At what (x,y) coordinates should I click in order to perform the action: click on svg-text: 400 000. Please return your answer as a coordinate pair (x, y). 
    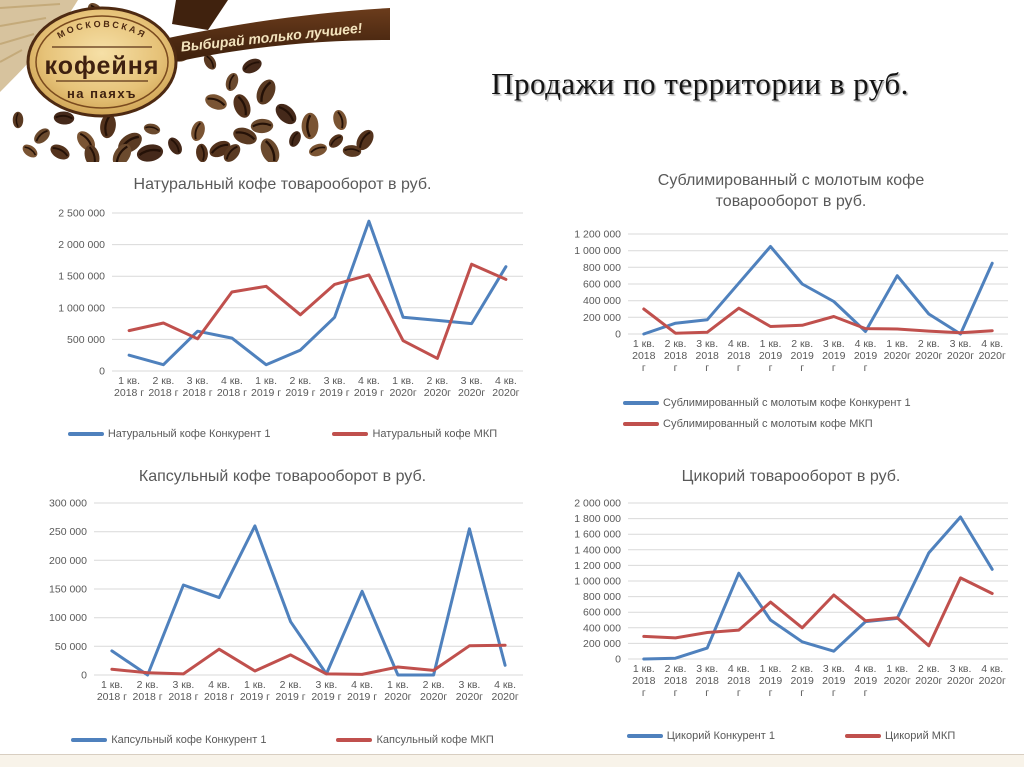
    Looking at the image, I should click on (602, 628).